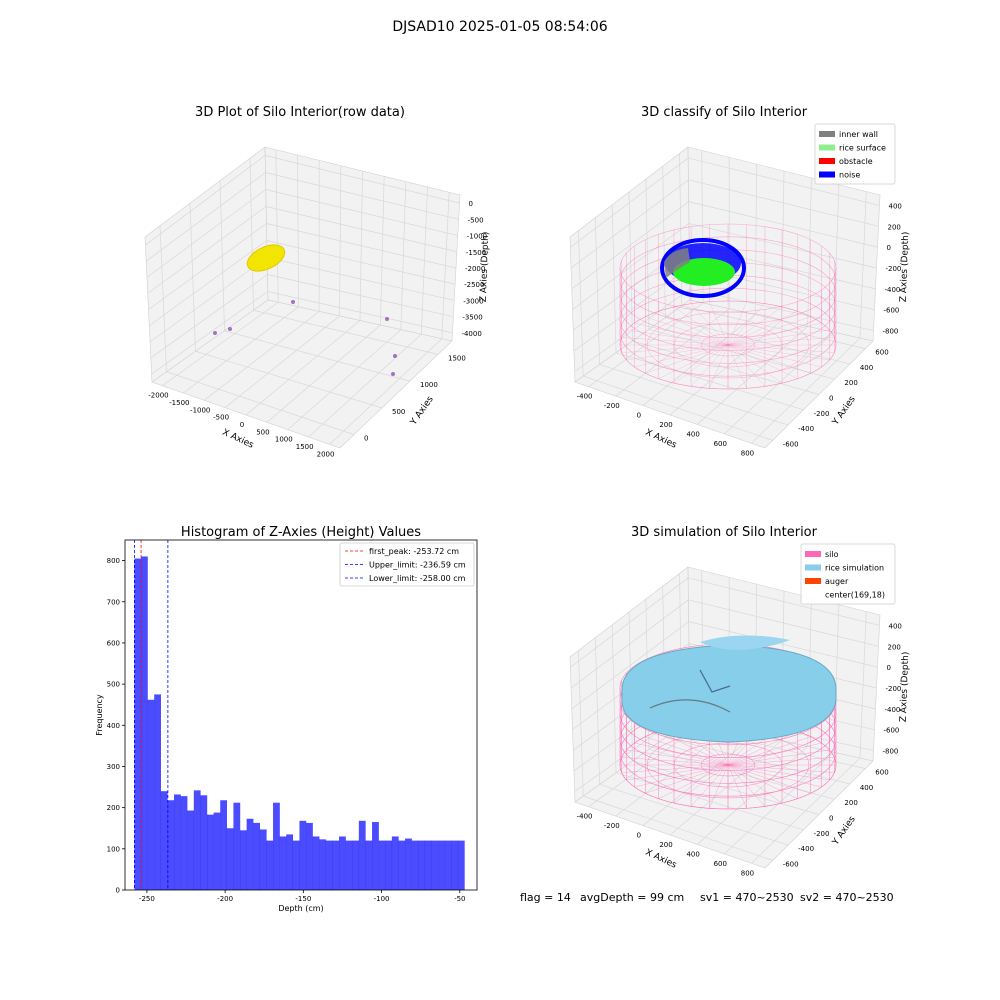 This screenshot has width=1000, height=1000. What do you see at coordinates (891, 332) in the screenshot?
I see `z-tick-label: -800` at bounding box center [891, 332].